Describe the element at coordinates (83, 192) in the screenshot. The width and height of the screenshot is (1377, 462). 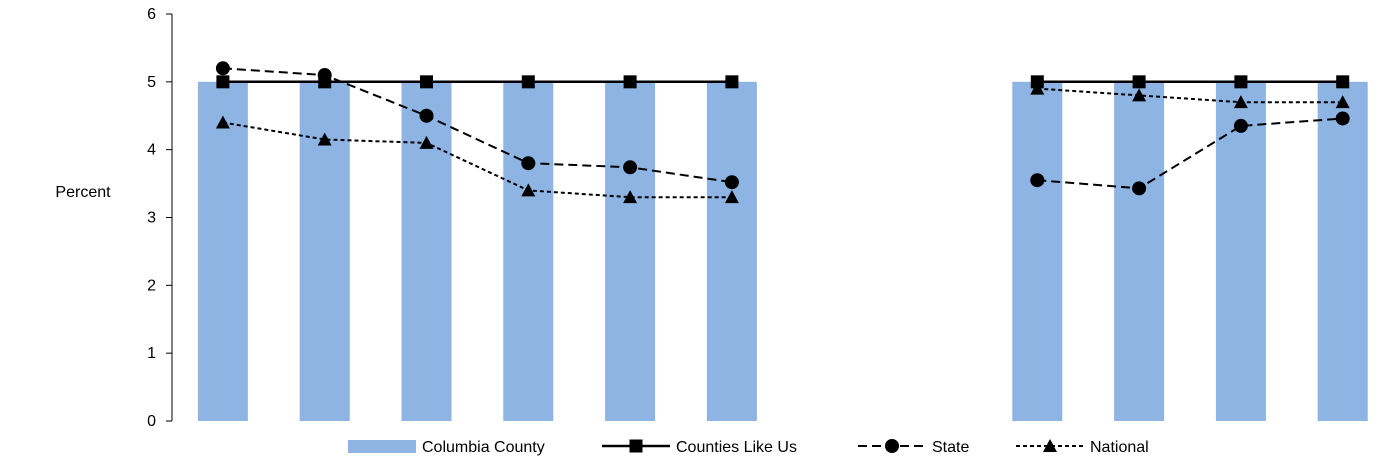
I see `y-axis-label: Percent` at that location.